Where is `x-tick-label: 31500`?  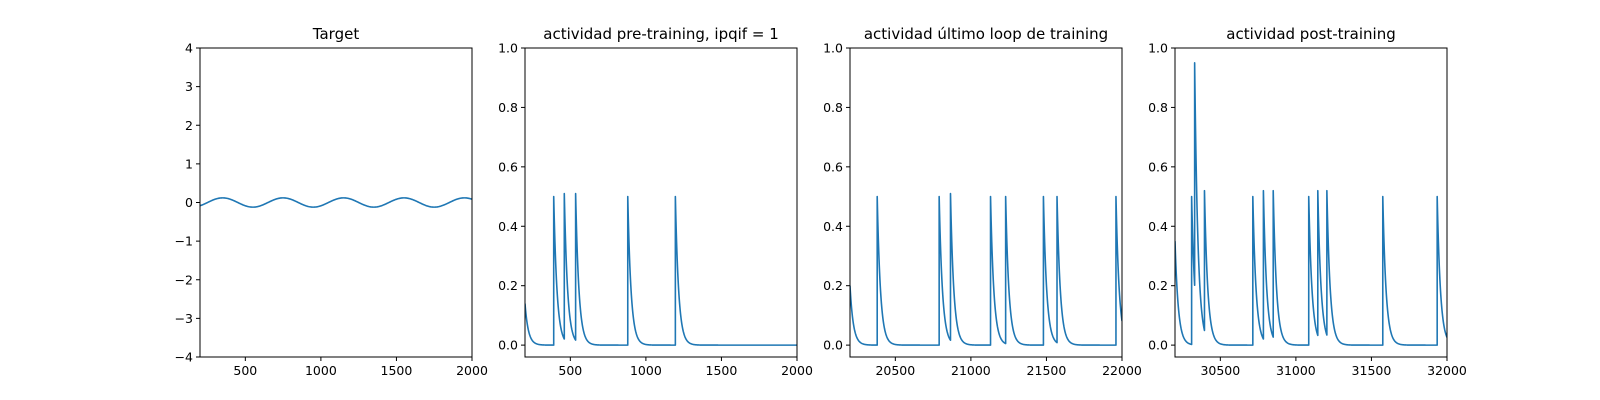
x-tick-label: 31500 is located at coordinates (1372, 370).